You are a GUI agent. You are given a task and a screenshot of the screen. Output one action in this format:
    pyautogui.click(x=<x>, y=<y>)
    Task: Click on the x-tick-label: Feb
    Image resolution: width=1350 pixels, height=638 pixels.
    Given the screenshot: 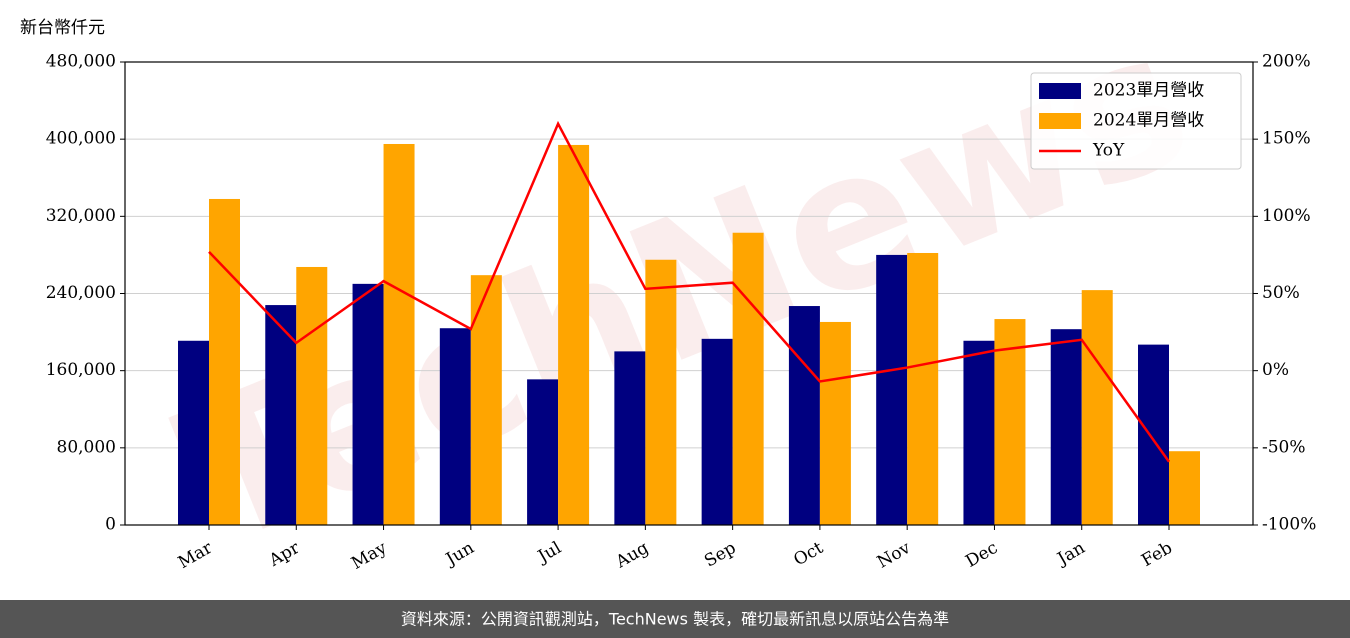 What is the action you would take?
    pyautogui.click(x=1157, y=554)
    